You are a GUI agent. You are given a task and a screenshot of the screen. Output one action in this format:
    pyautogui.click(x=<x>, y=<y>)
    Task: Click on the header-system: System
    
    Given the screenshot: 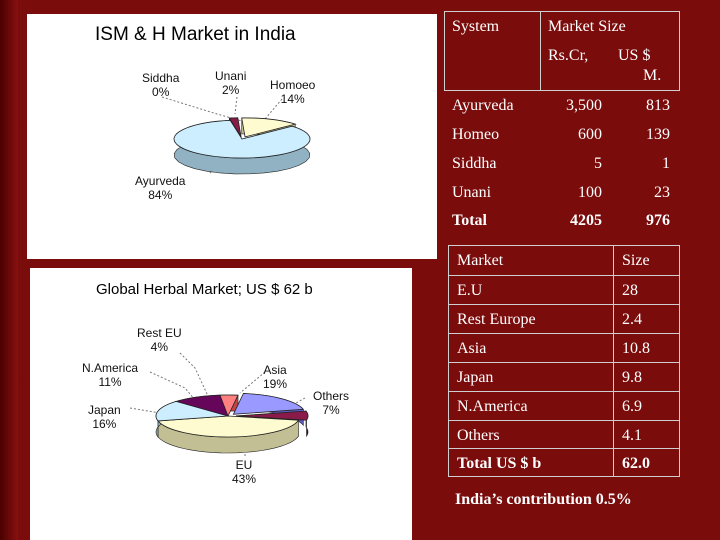 What is the action you would take?
    pyautogui.click(x=476, y=26)
    